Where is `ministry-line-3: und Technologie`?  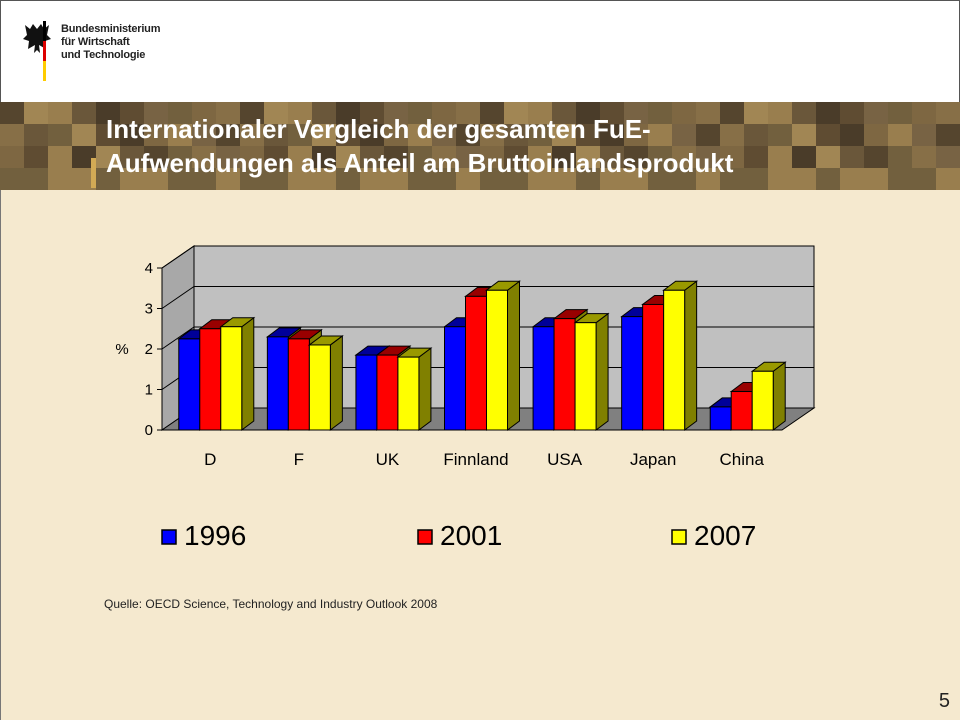
ministry-line-3: und Technologie is located at coordinates (103, 55).